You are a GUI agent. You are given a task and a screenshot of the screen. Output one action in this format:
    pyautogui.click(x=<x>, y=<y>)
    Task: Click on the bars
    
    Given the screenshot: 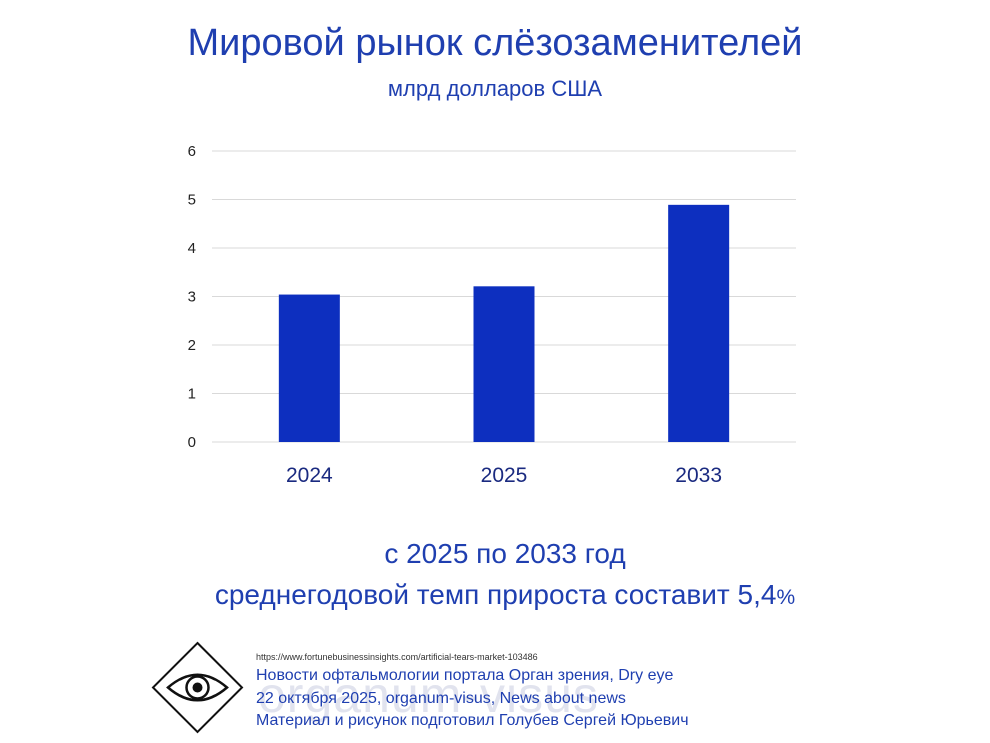 What is the action you would take?
    pyautogui.click(x=504, y=323)
    